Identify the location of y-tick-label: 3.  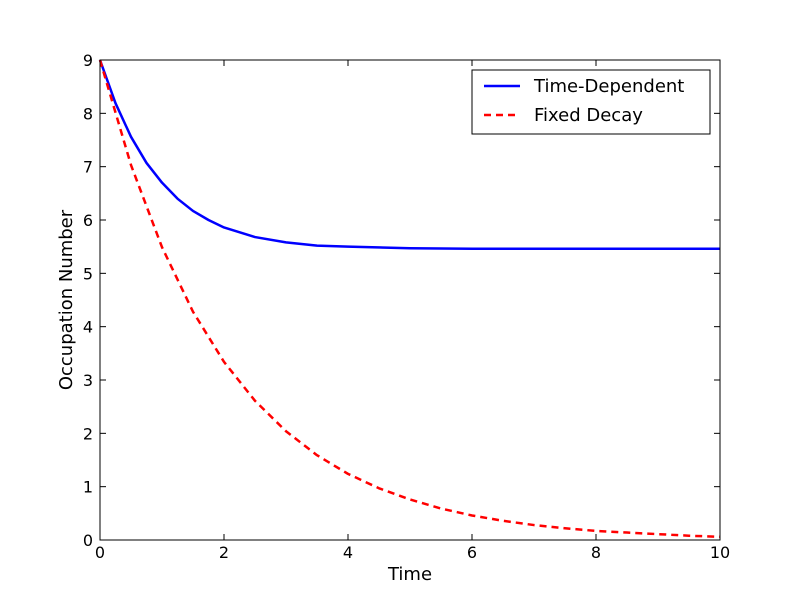
(88, 380).